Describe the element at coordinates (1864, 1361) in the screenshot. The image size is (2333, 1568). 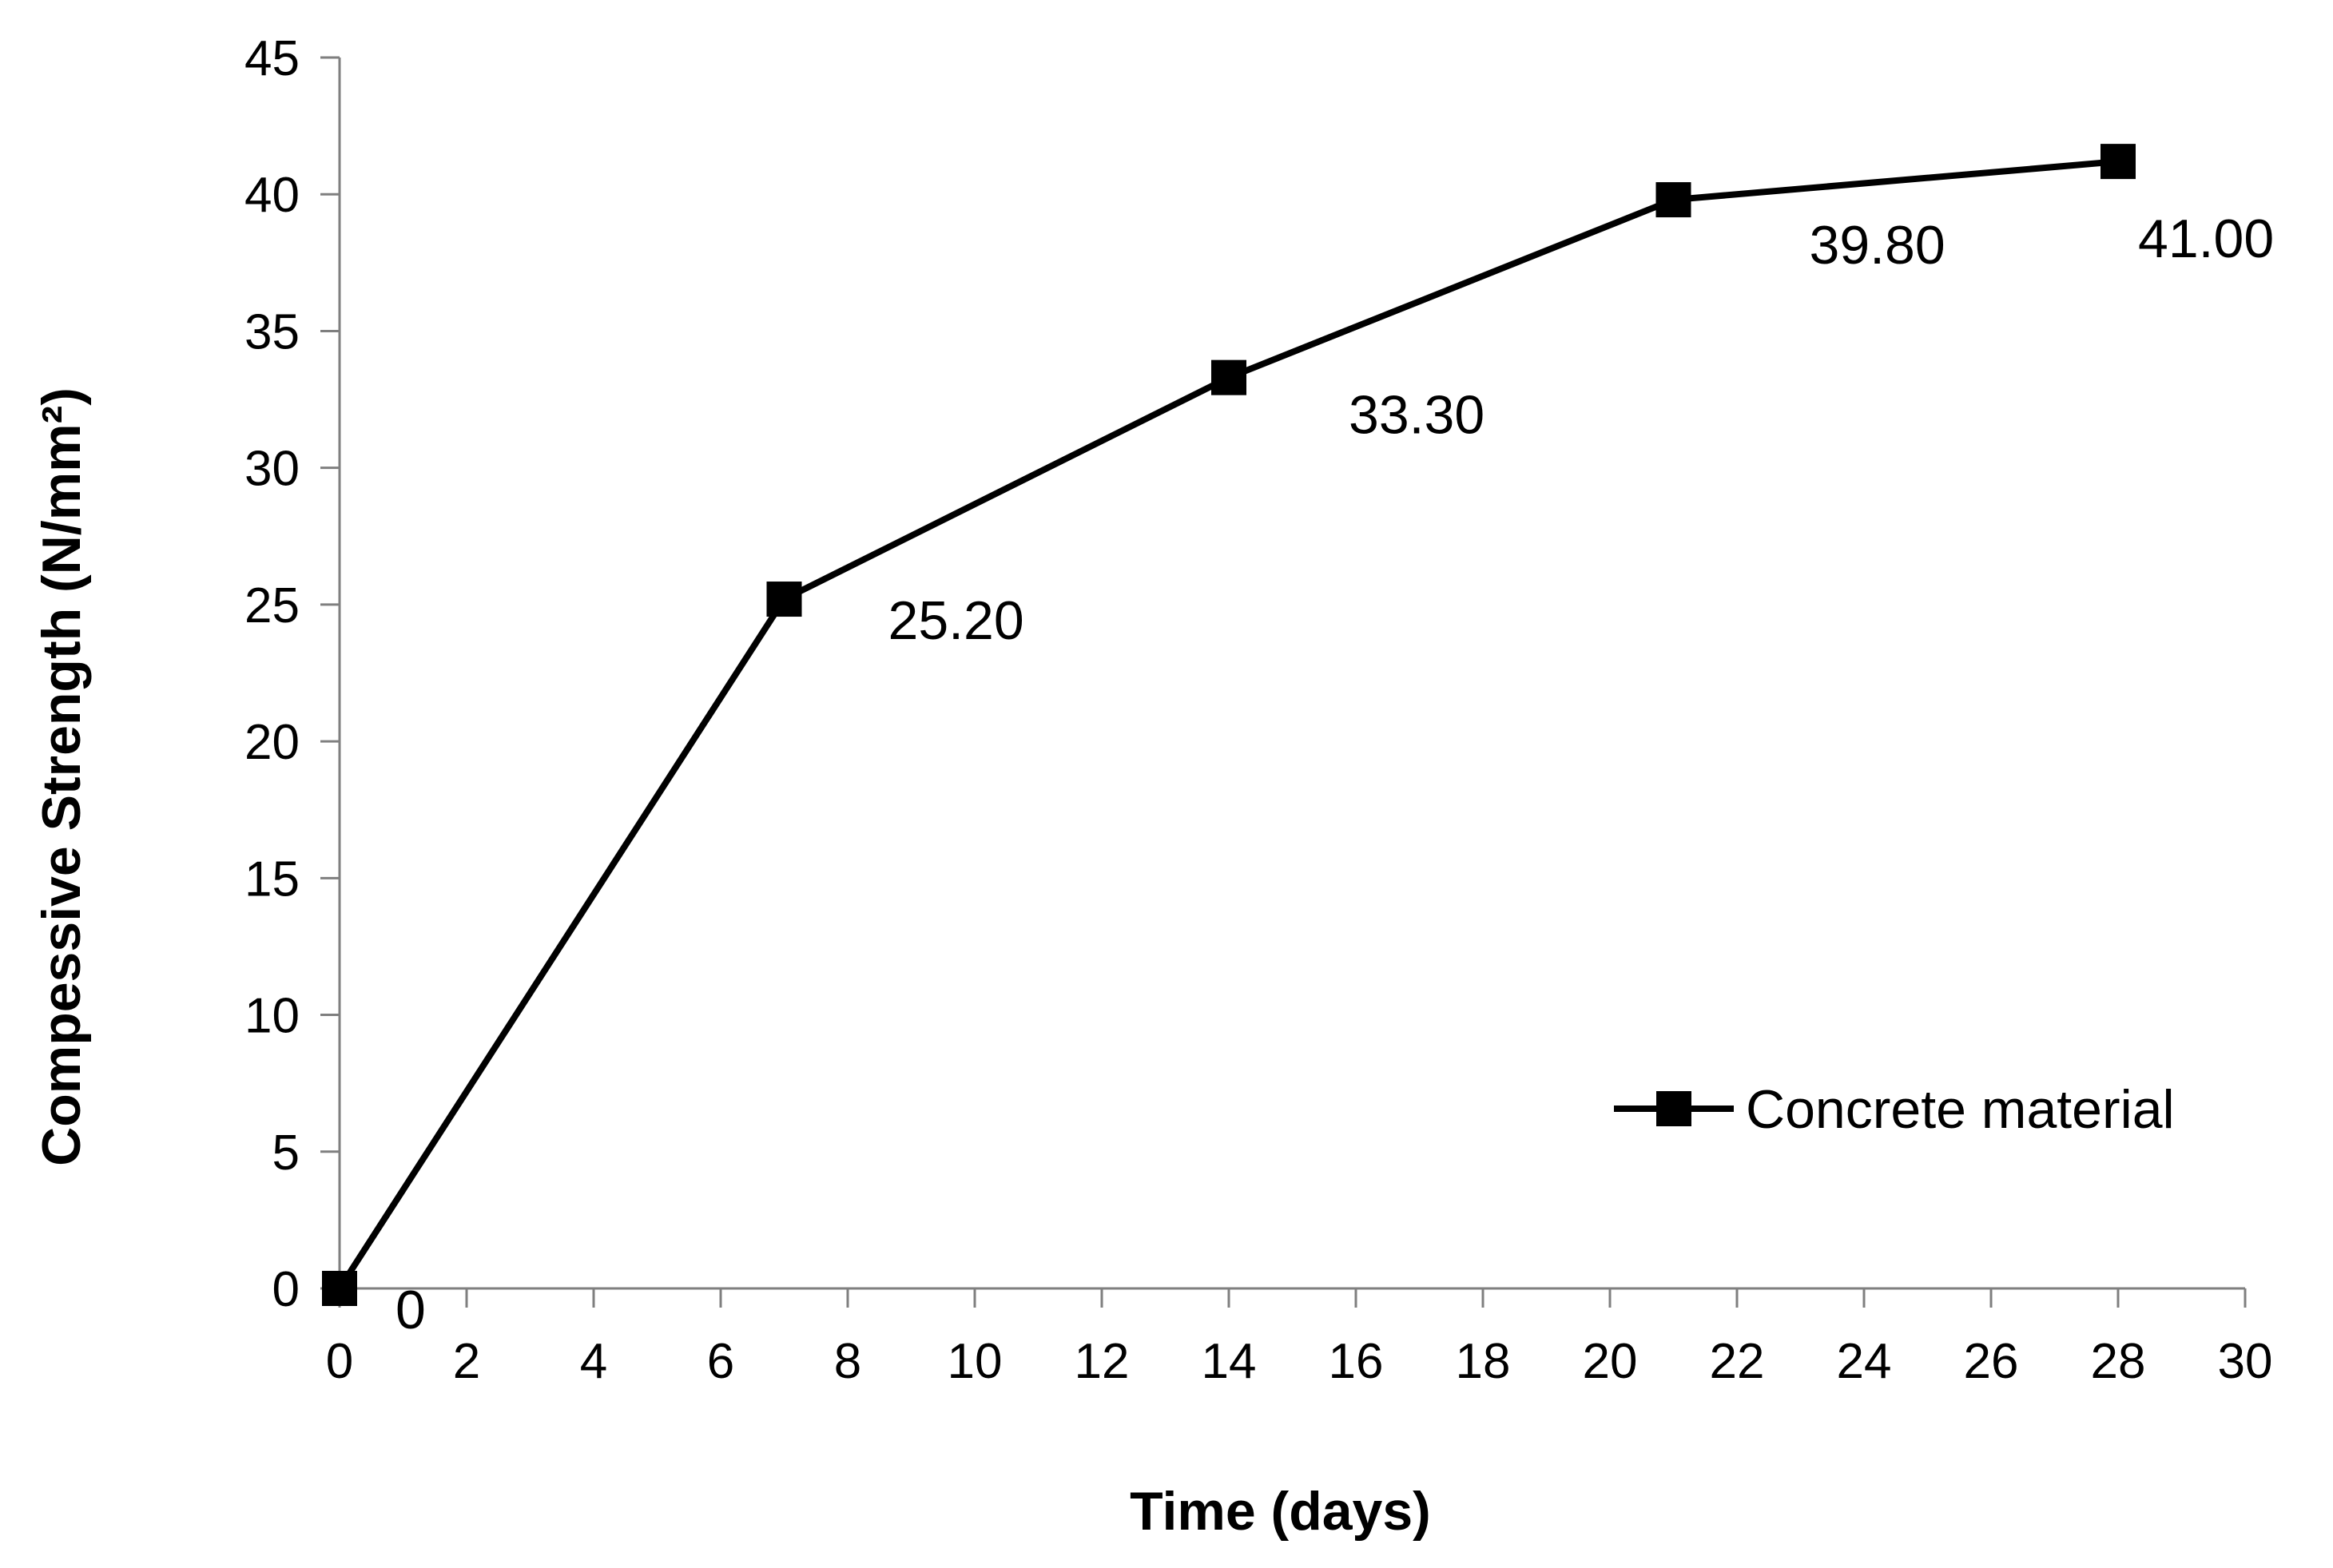
I see `x-tick-label: 24` at that location.